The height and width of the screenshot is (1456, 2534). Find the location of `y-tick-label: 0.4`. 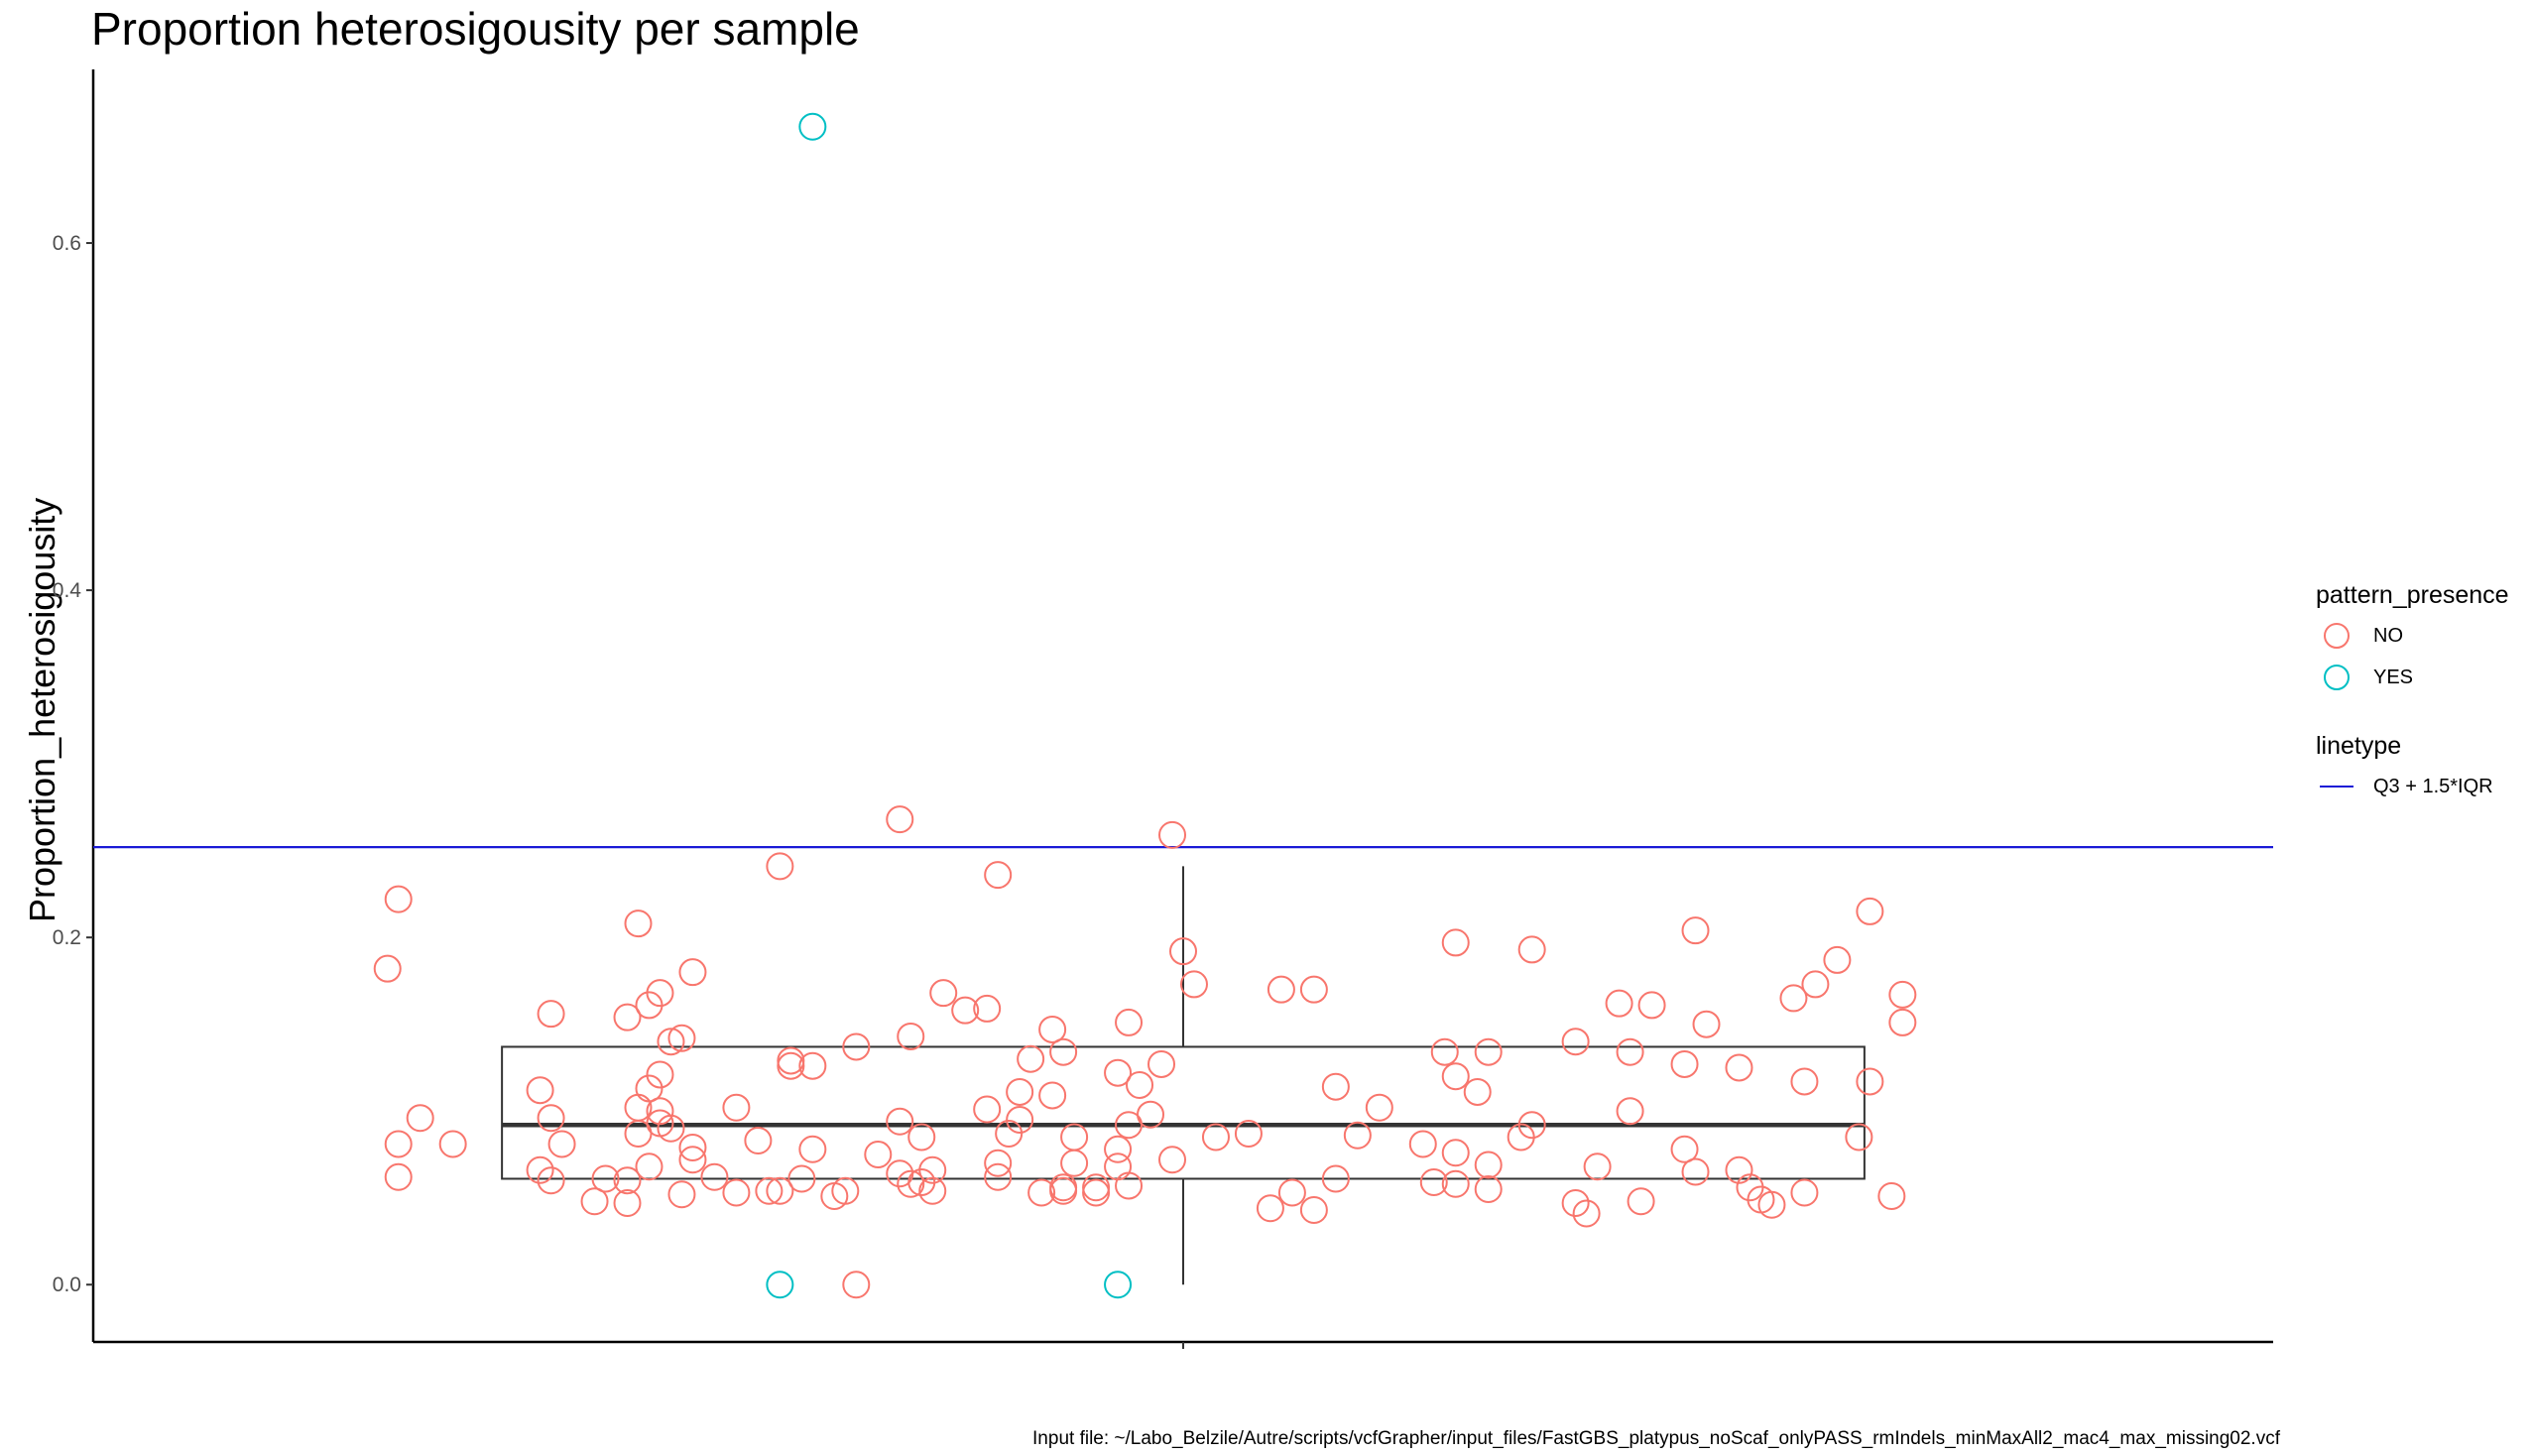

y-tick-label: 0.4 is located at coordinates (67, 590).